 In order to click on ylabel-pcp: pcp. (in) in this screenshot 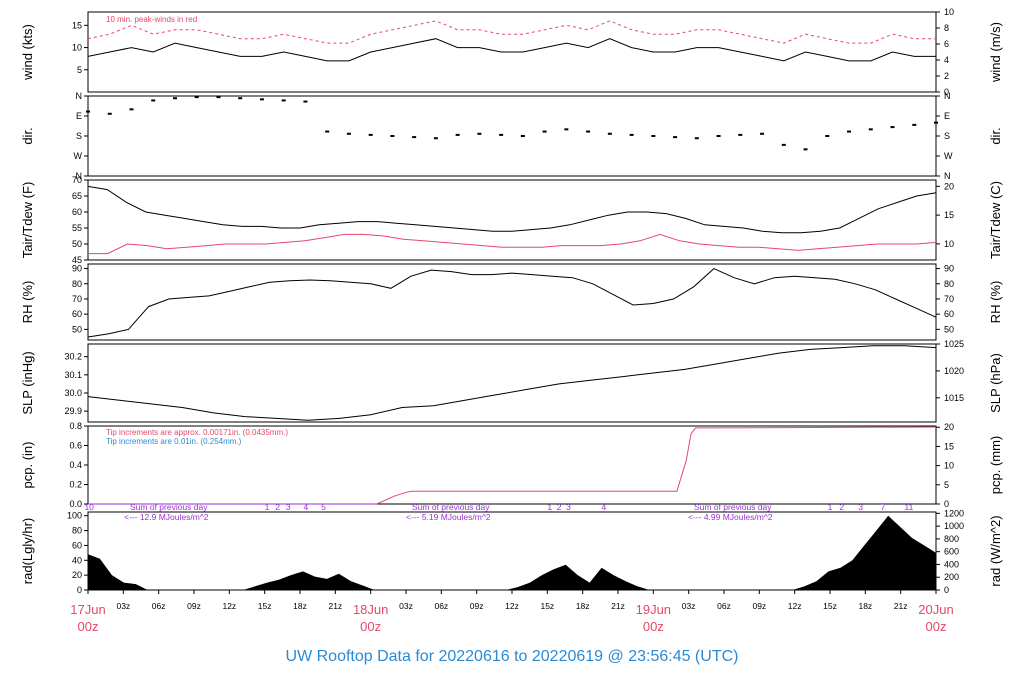, I will do `click(27, 465)`.